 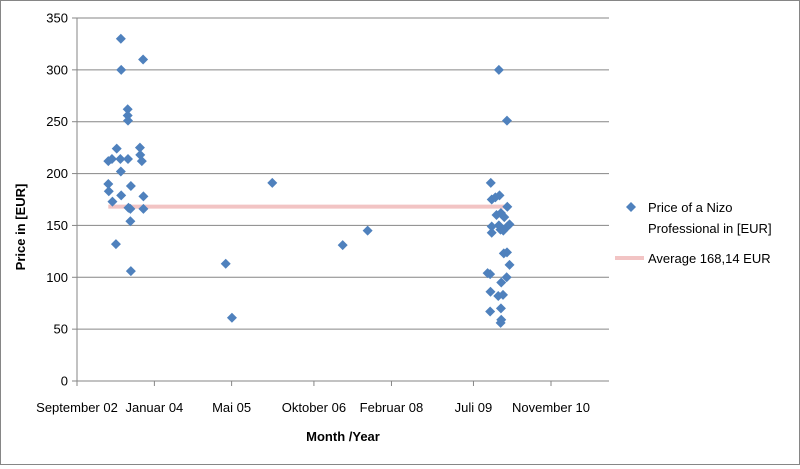 What do you see at coordinates (57, 18) in the screenshot?
I see `y-tick-label: 350` at bounding box center [57, 18].